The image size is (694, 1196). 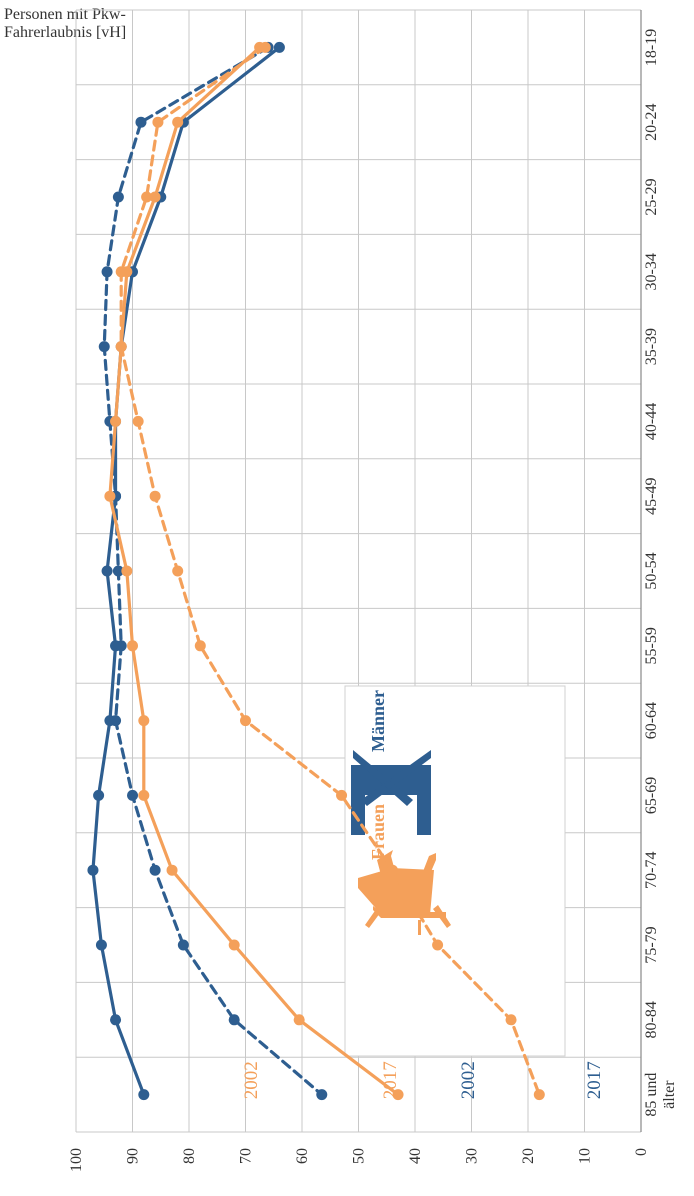 What do you see at coordinates (651, 570) in the screenshot?
I see `x-tick-label: 50-54` at bounding box center [651, 570].